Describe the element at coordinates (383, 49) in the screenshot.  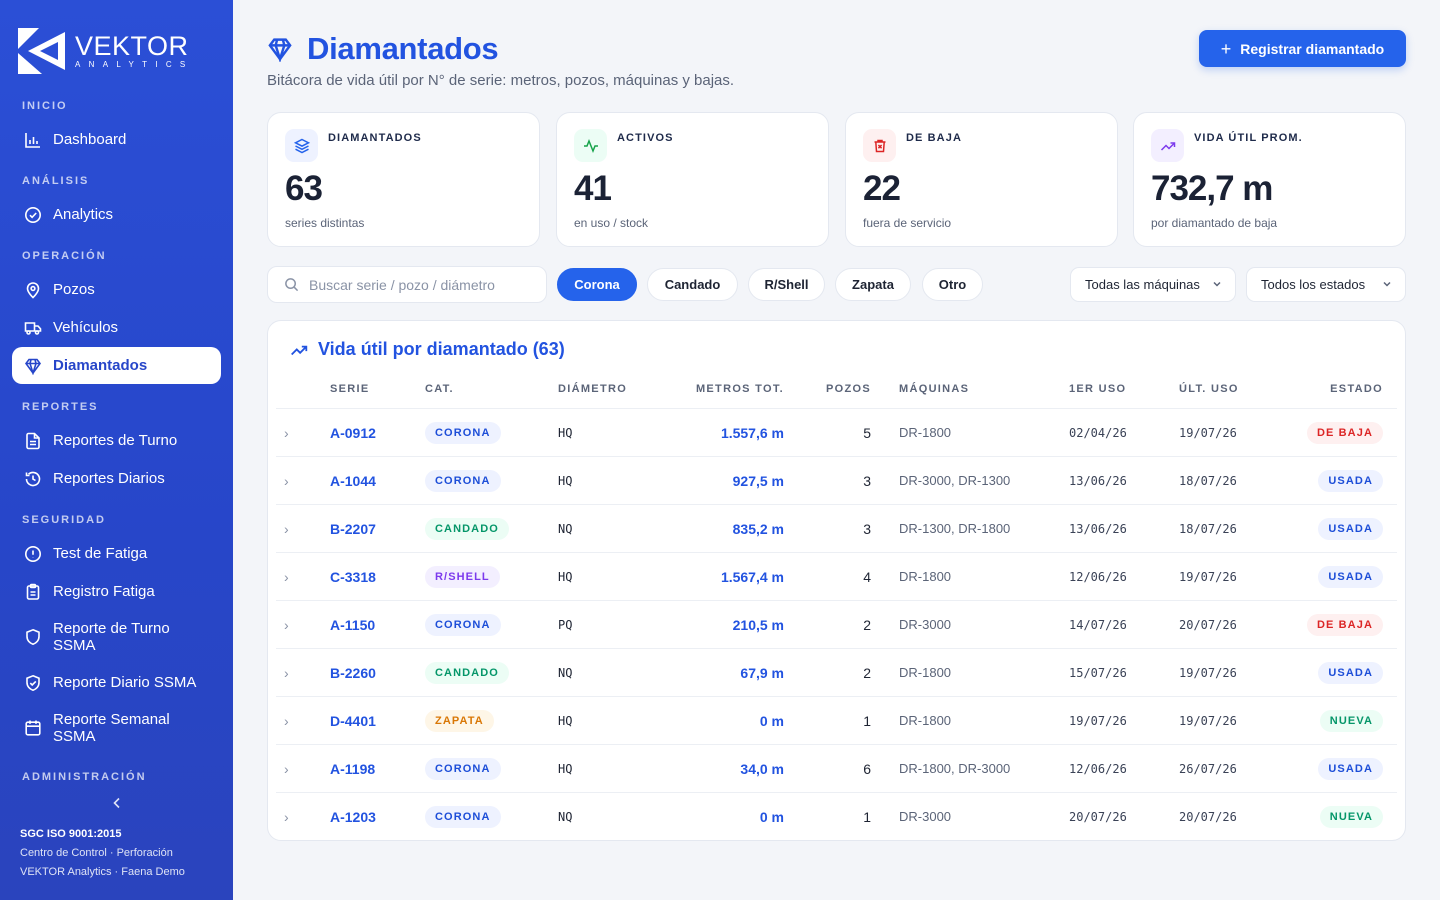
I see `page-title: Diamantados` at that location.